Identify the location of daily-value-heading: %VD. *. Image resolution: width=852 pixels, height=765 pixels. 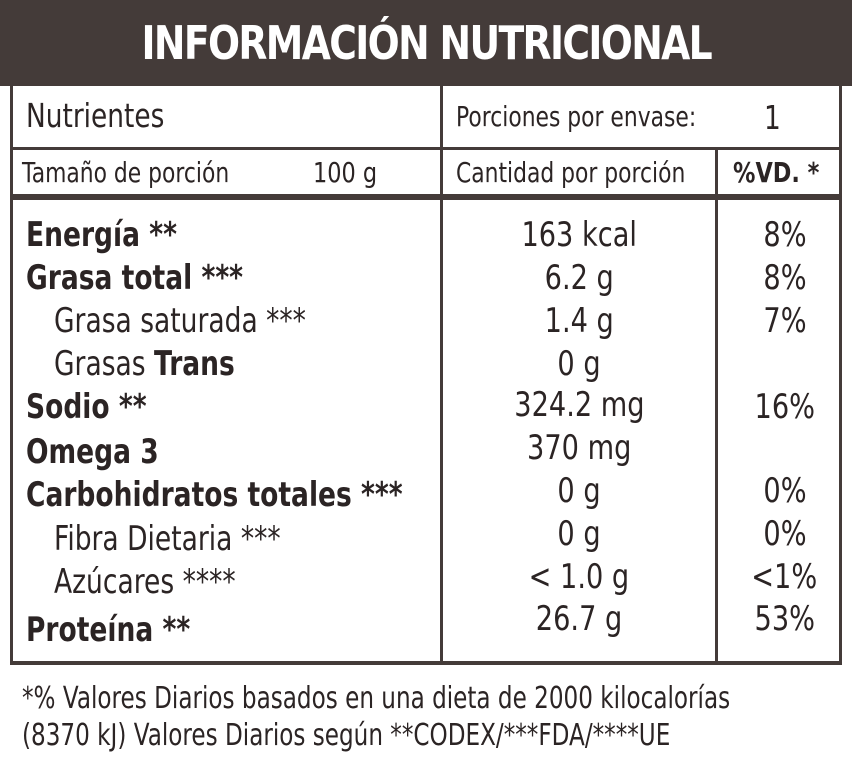
(776, 172).